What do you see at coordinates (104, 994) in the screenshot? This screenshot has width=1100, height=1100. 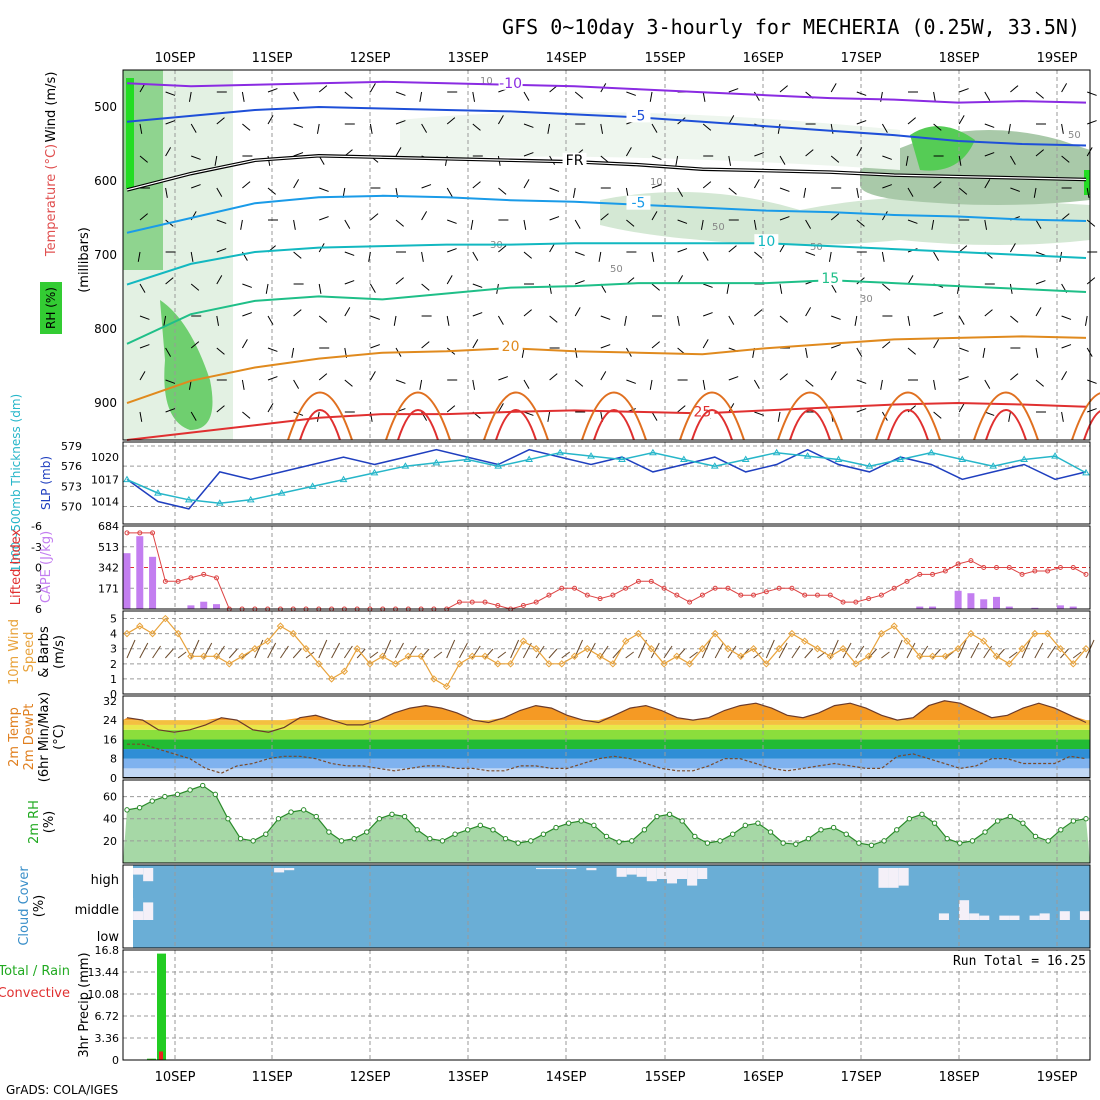 I see `y-tick-label: 10.08` at bounding box center [104, 994].